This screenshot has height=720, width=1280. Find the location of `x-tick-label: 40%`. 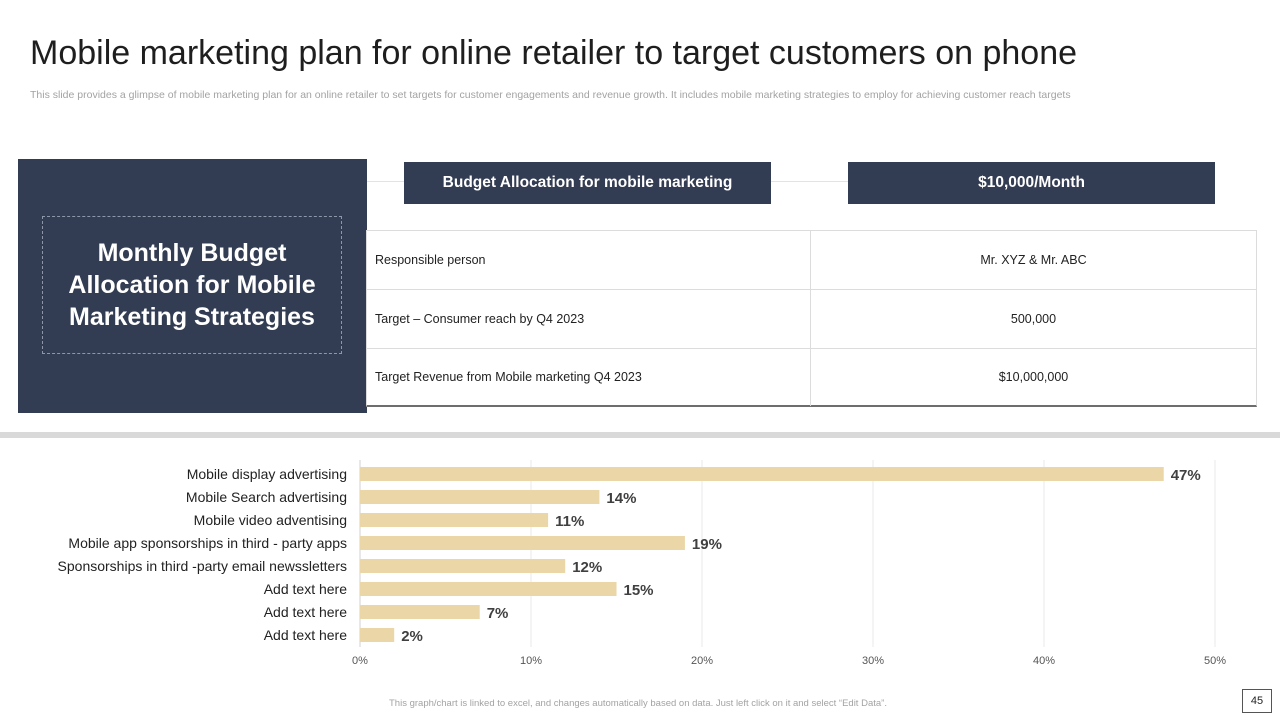

x-tick-label: 40% is located at coordinates (1044, 661).